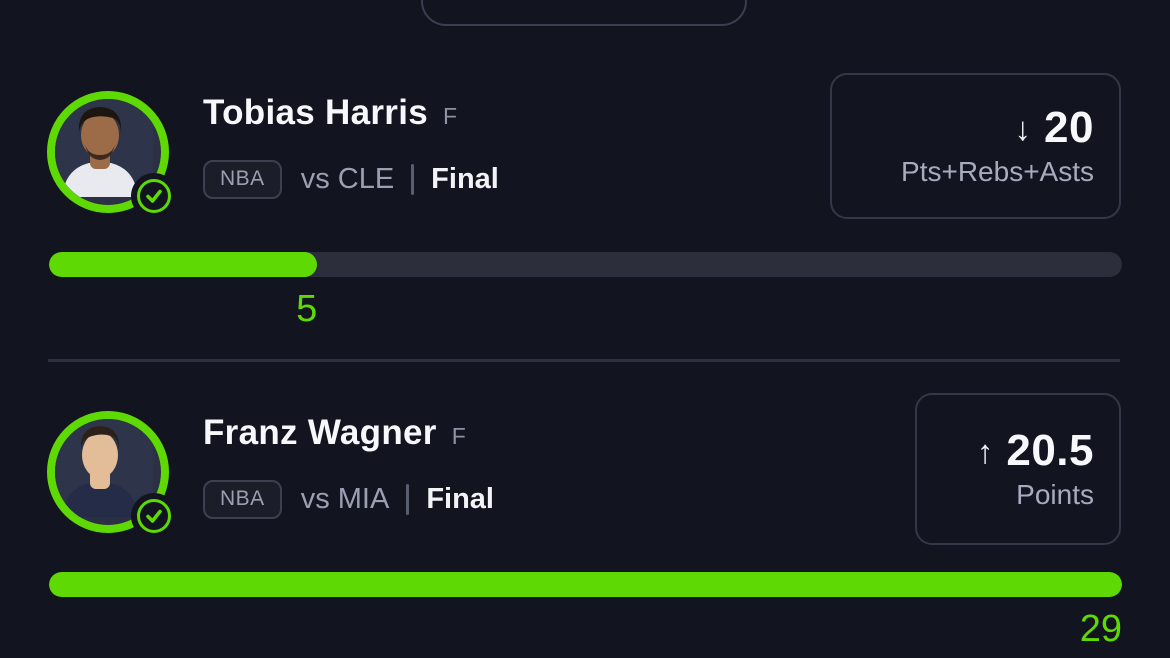 Image resolution: width=1170 pixels, height=658 pixels. Describe the element at coordinates (345, 499) in the screenshot. I see `matchup-label: vs MIA` at that location.